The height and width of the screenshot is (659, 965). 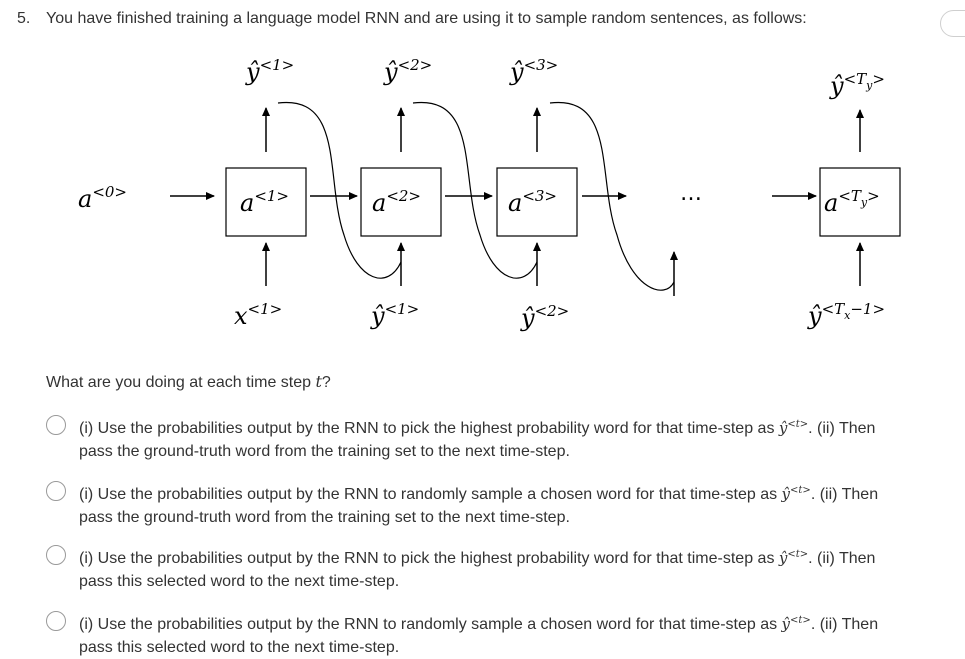 I want to click on input-2-label: ŷ<1>, so click(x=394, y=315).